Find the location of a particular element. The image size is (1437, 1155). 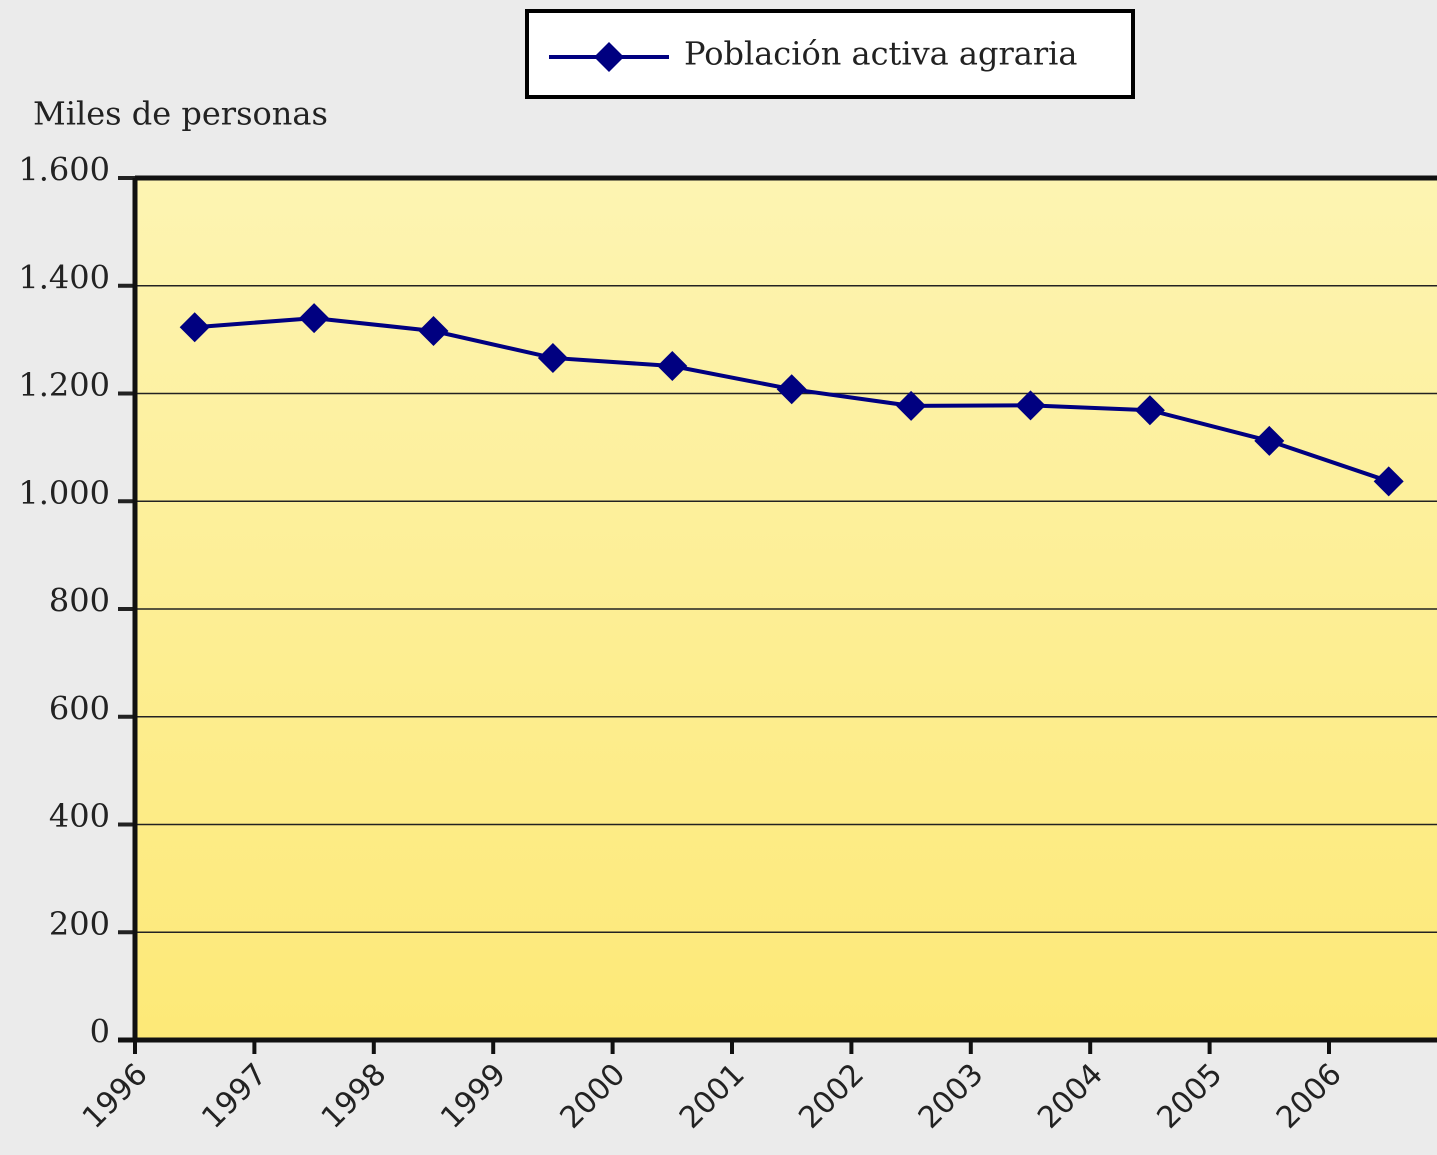

y-tick-label: 600 is located at coordinates (79, 708).